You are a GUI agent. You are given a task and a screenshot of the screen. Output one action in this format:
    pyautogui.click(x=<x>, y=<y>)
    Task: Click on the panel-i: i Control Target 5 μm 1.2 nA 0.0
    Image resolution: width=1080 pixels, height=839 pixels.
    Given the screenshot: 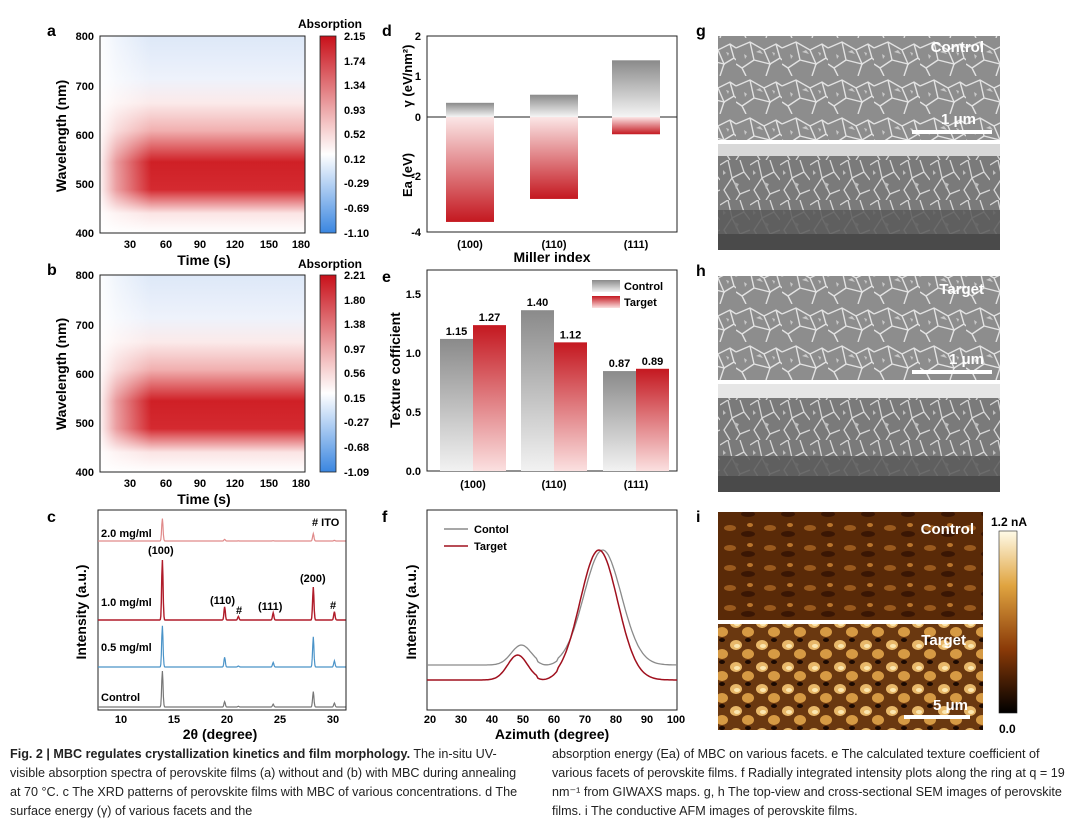 What is the action you would take?
    pyautogui.click(x=861, y=622)
    